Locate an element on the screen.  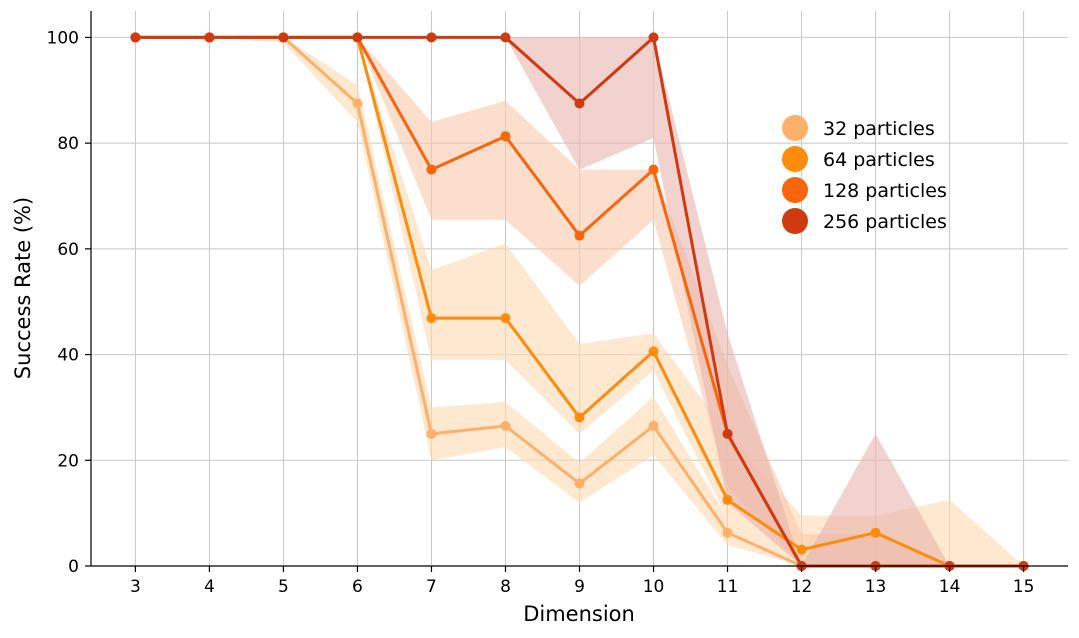
legend-label: 128 particles is located at coordinates (885, 191).